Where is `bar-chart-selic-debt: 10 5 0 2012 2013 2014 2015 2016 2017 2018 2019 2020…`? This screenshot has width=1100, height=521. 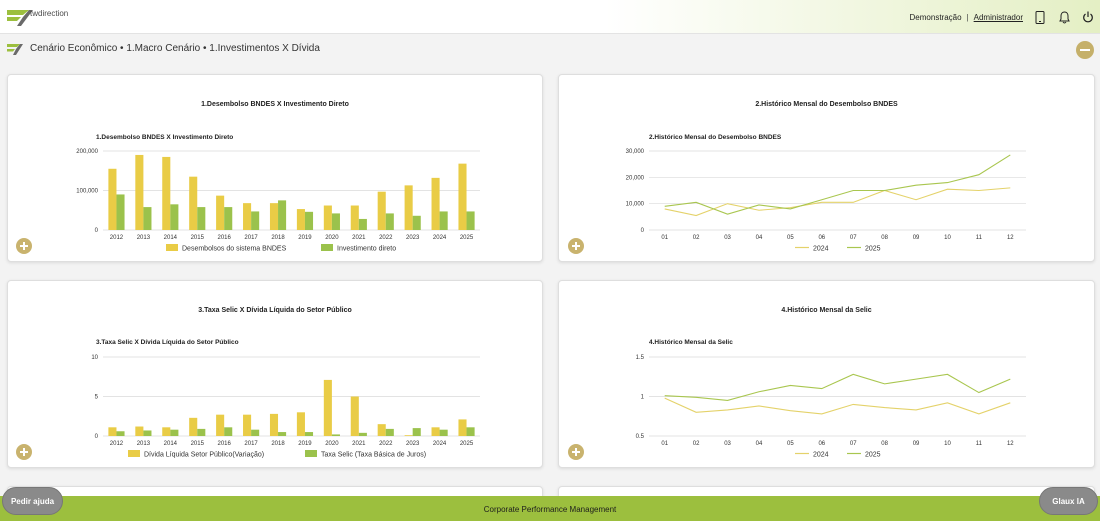 bar-chart-selic-debt: 10 5 0 2012 2013 2014 2015 2016 2017 2018 2019 2020… is located at coordinates (285, 407).